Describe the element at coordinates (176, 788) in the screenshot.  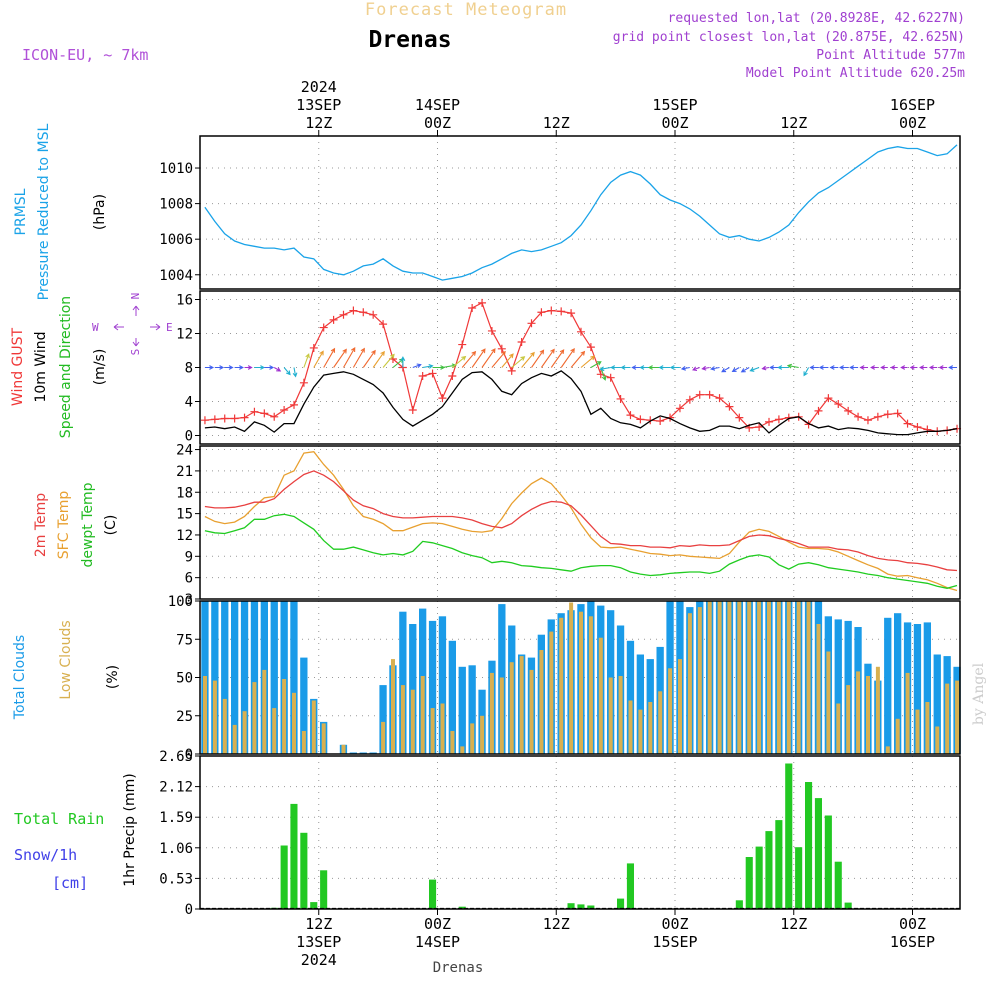
I see `y-tick-label: 2.12` at that location.